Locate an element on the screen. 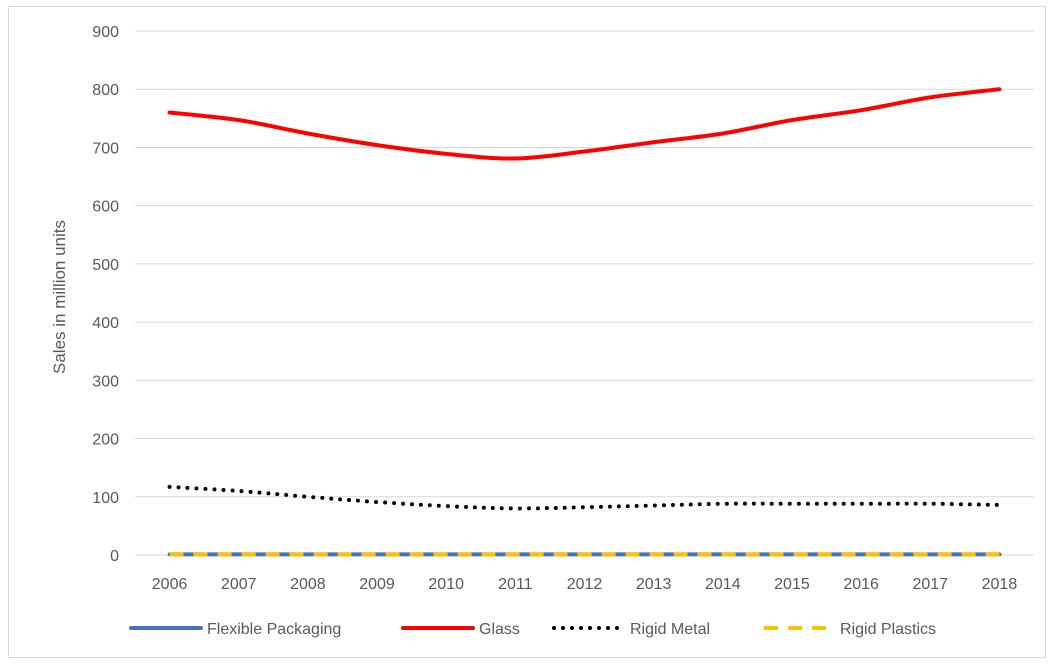 The image size is (1053, 664). y-tick-label: 900 is located at coordinates (105, 32).